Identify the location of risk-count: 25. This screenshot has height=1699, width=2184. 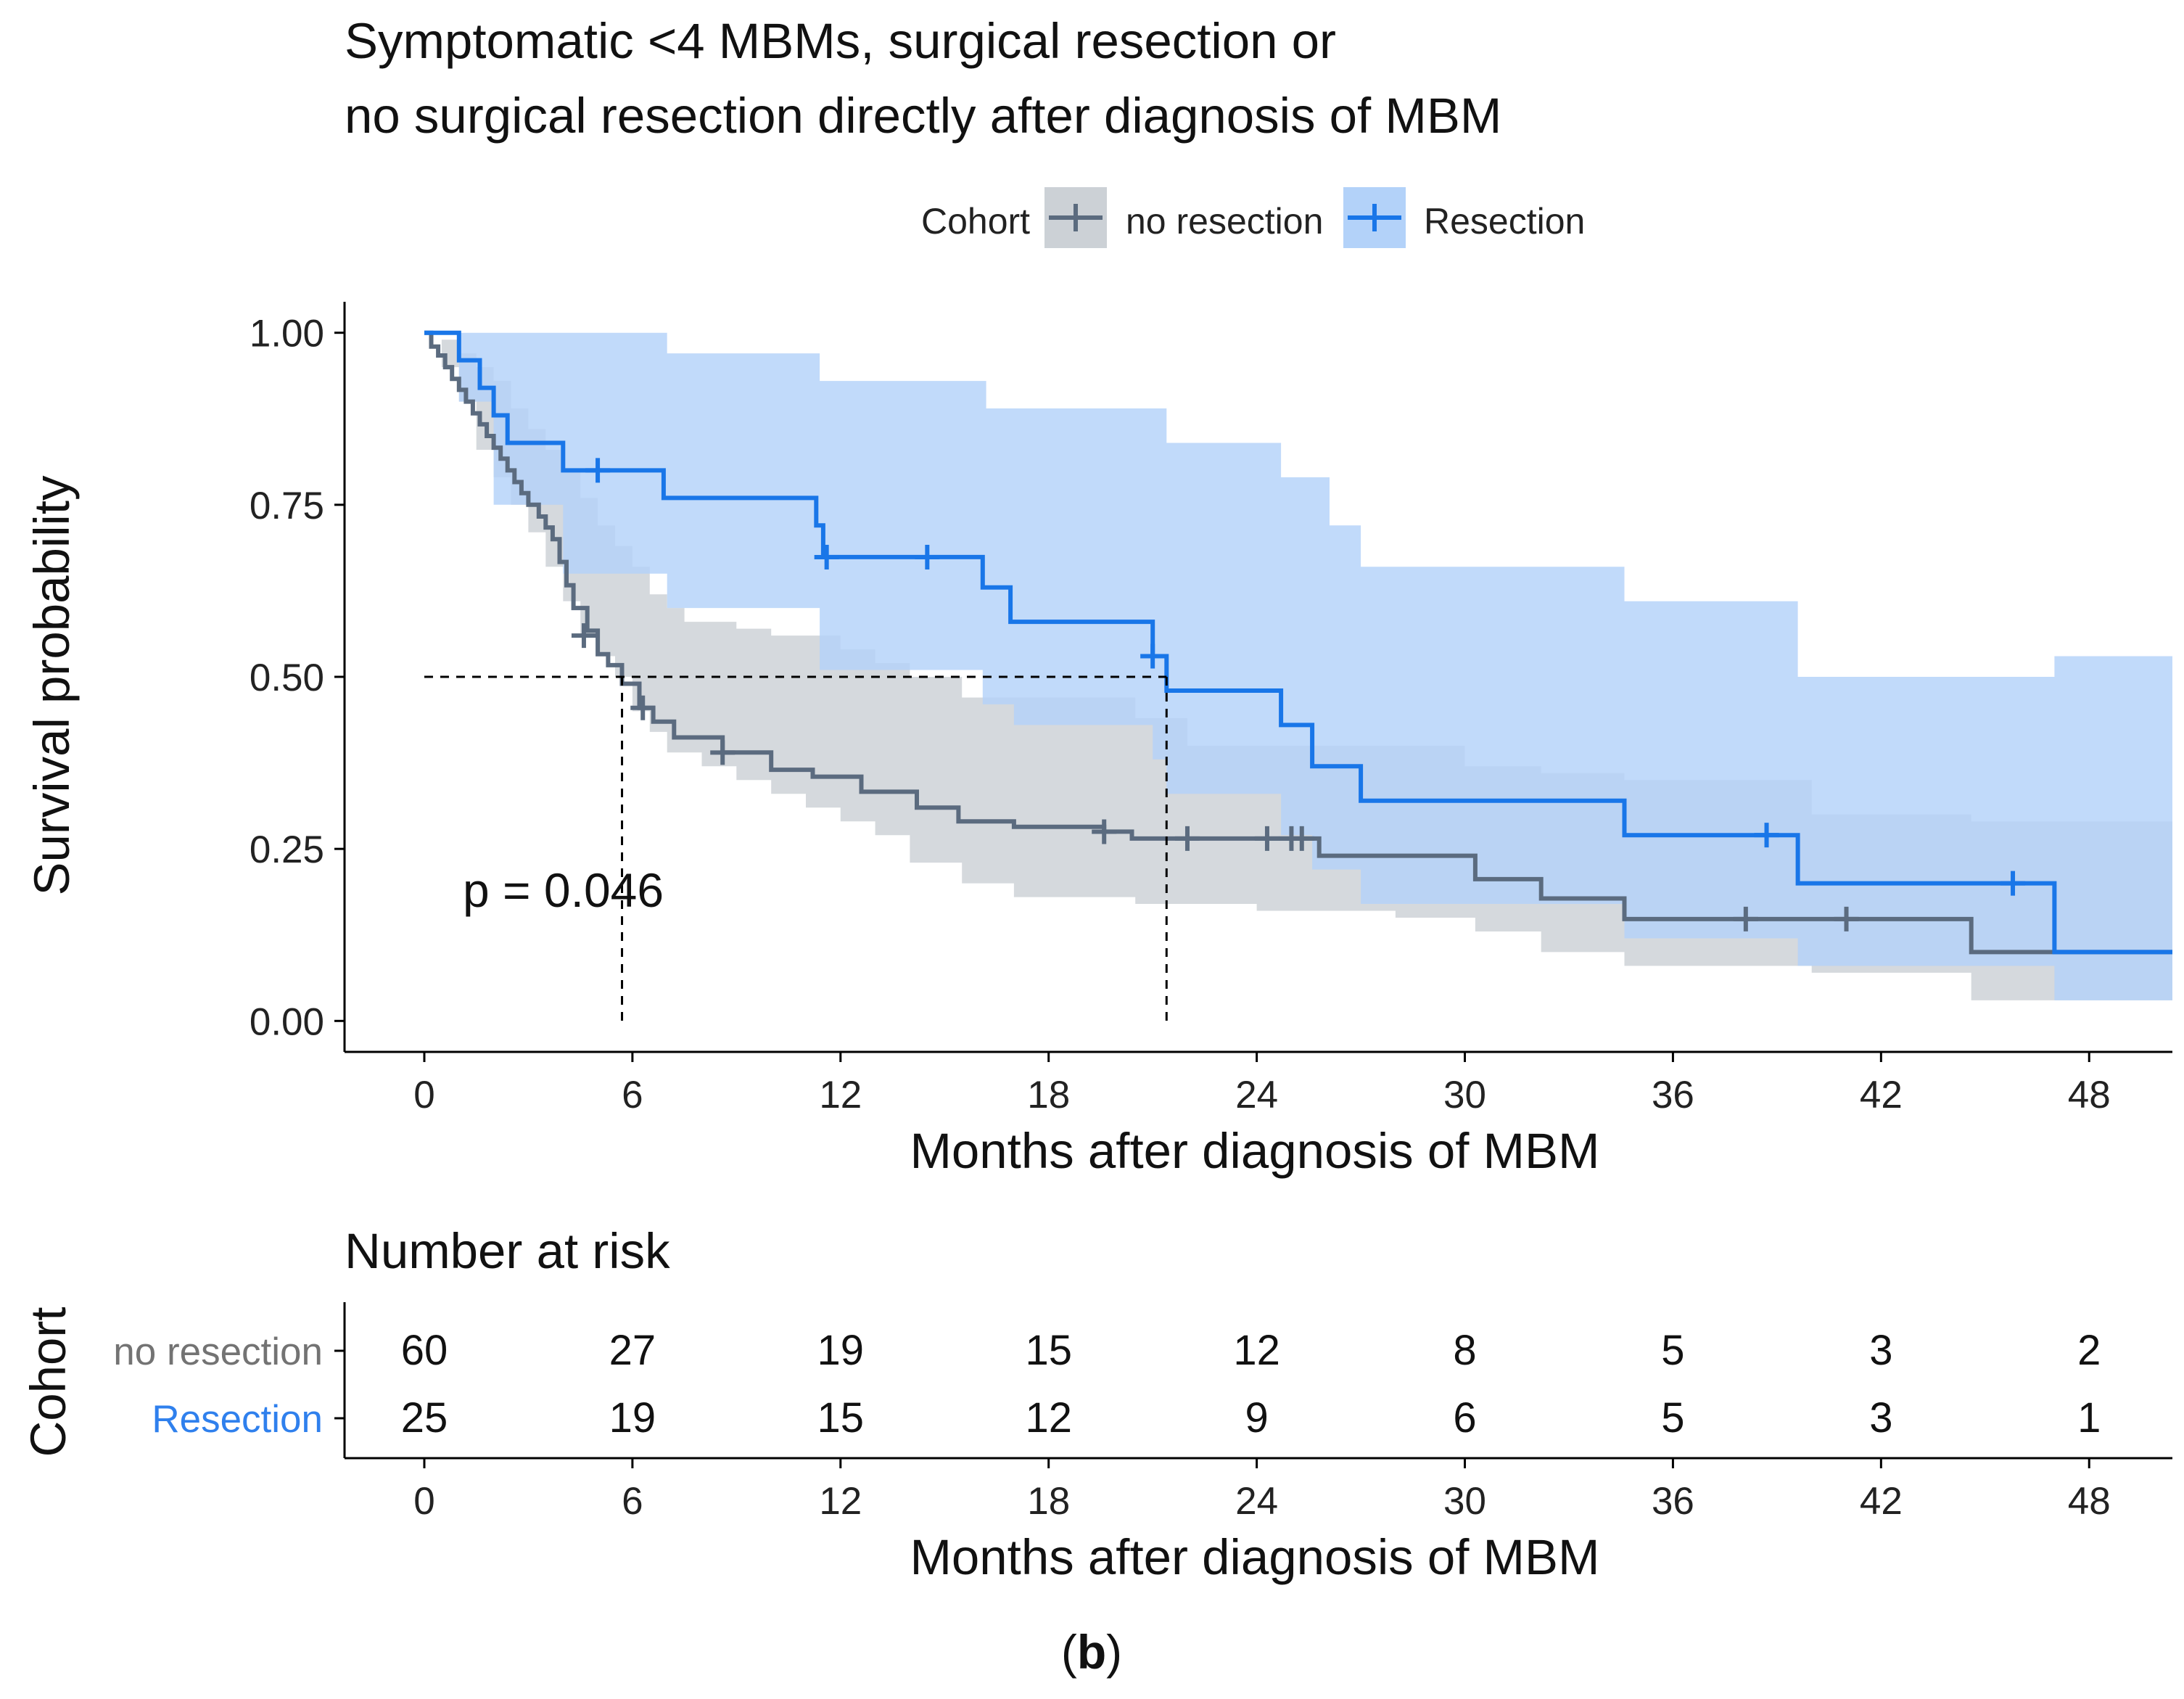
(424, 1417).